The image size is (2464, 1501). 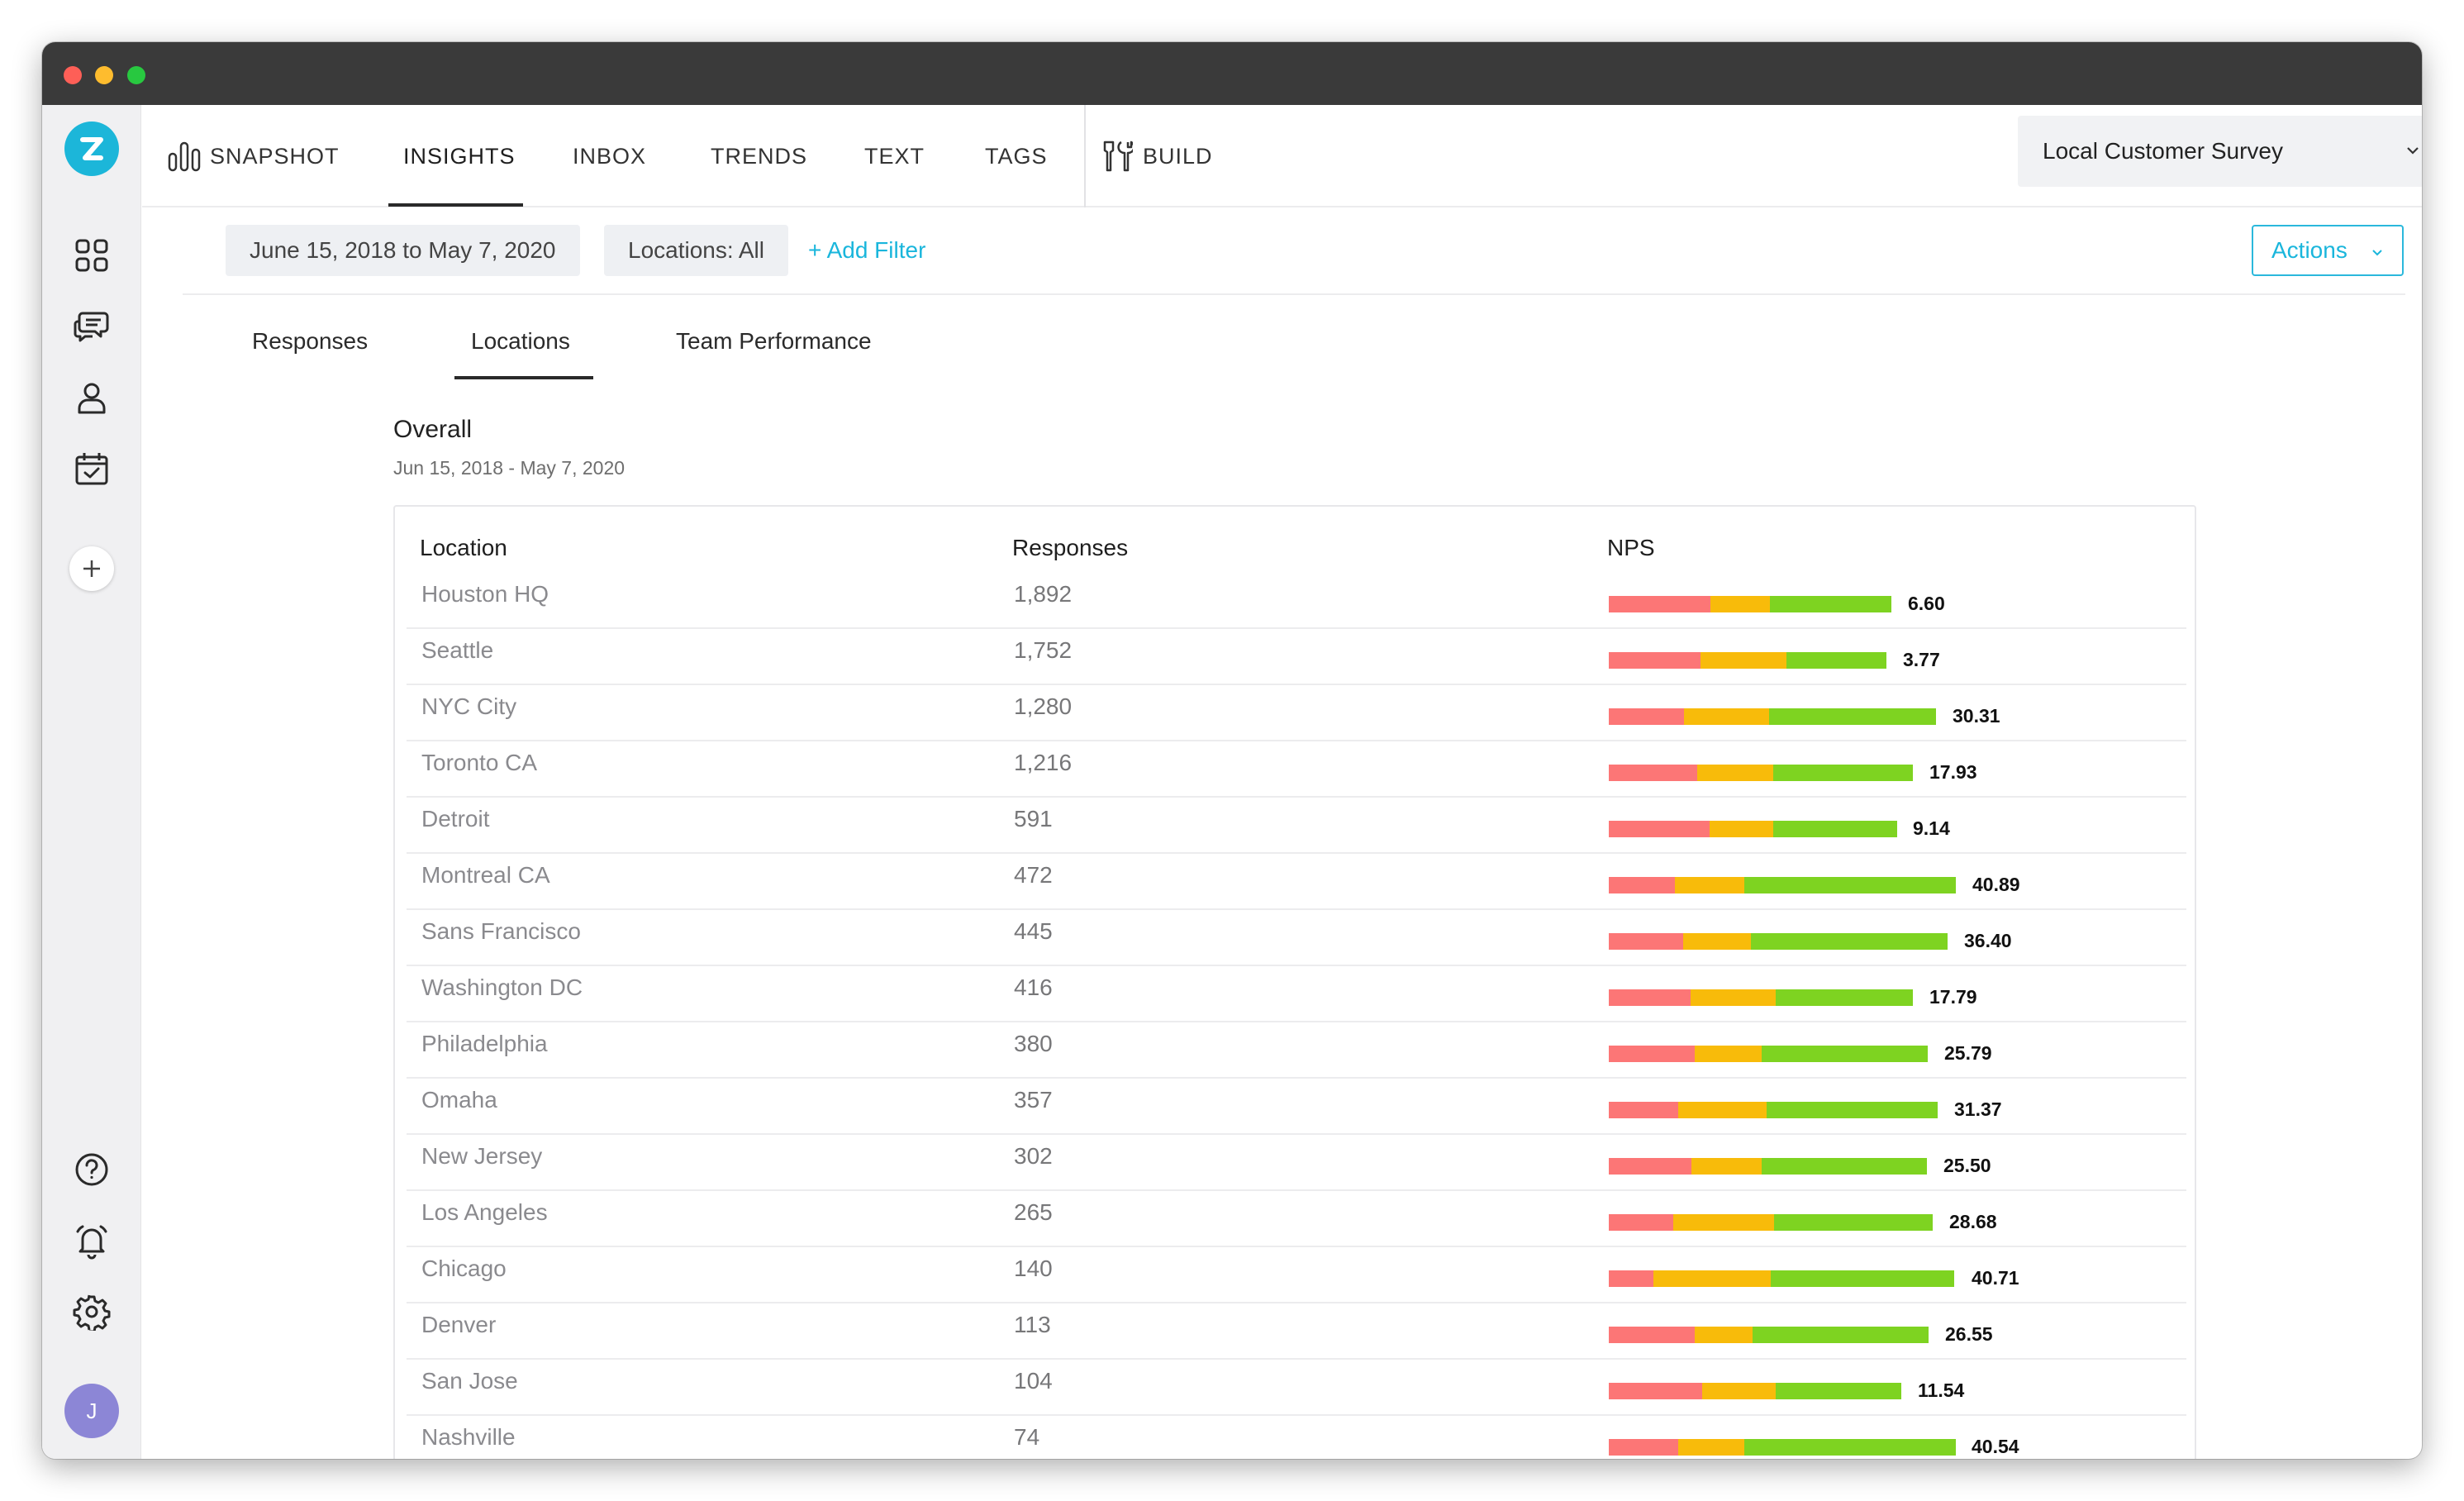 What do you see at coordinates (521, 341) in the screenshot?
I see `tab-locations: Locations` at bounding box center [521, 341].